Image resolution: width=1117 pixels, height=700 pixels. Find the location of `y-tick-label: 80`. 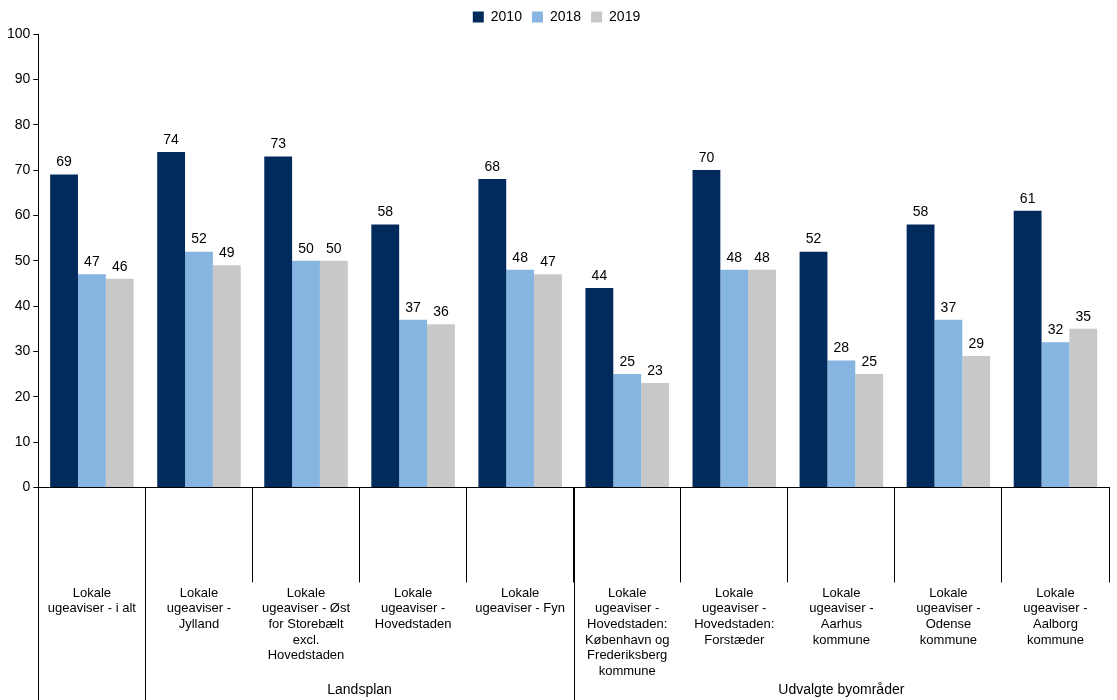

y-tick-label: 80 is located at coordinates (22, 123).